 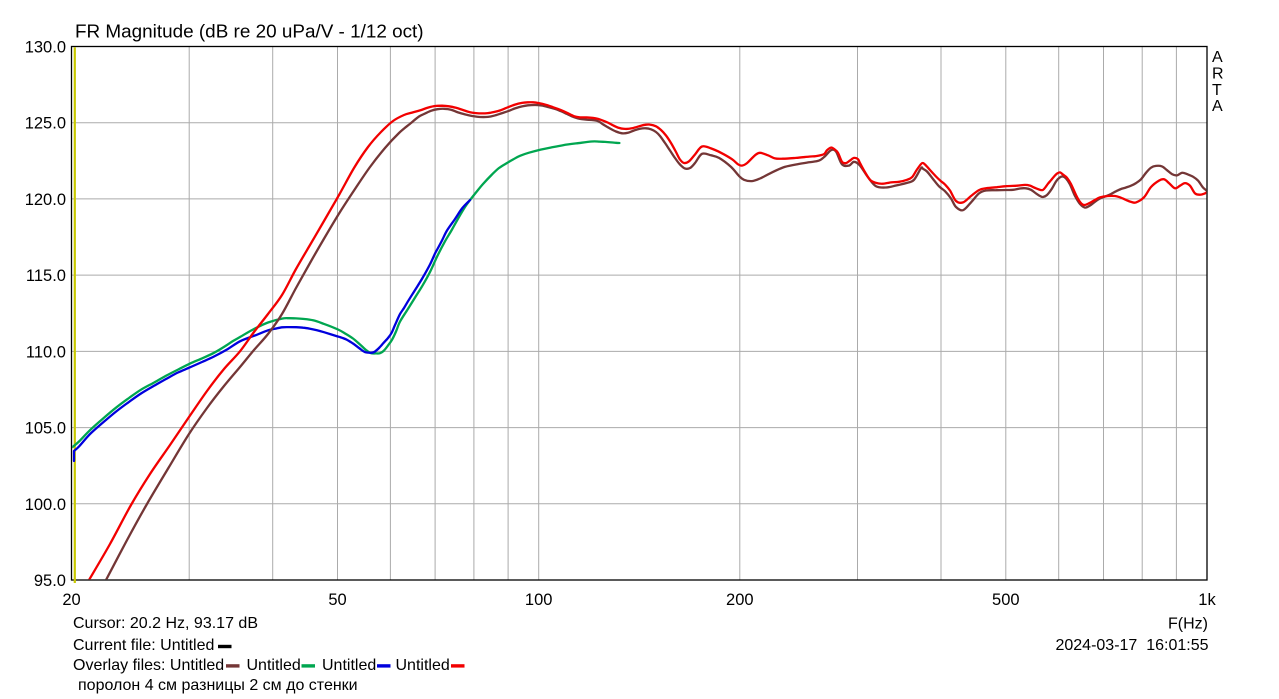 What do you see at coordinates (1006, 600) in the screenshot?
I see `svg-text: 500` at bounding box center [1006, 600].